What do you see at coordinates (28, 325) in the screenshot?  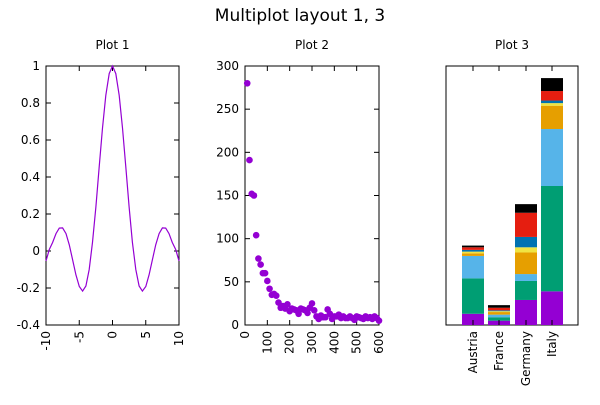 I see `plot-1-ytick-label: -0.4` at bounding box center [28, 325].